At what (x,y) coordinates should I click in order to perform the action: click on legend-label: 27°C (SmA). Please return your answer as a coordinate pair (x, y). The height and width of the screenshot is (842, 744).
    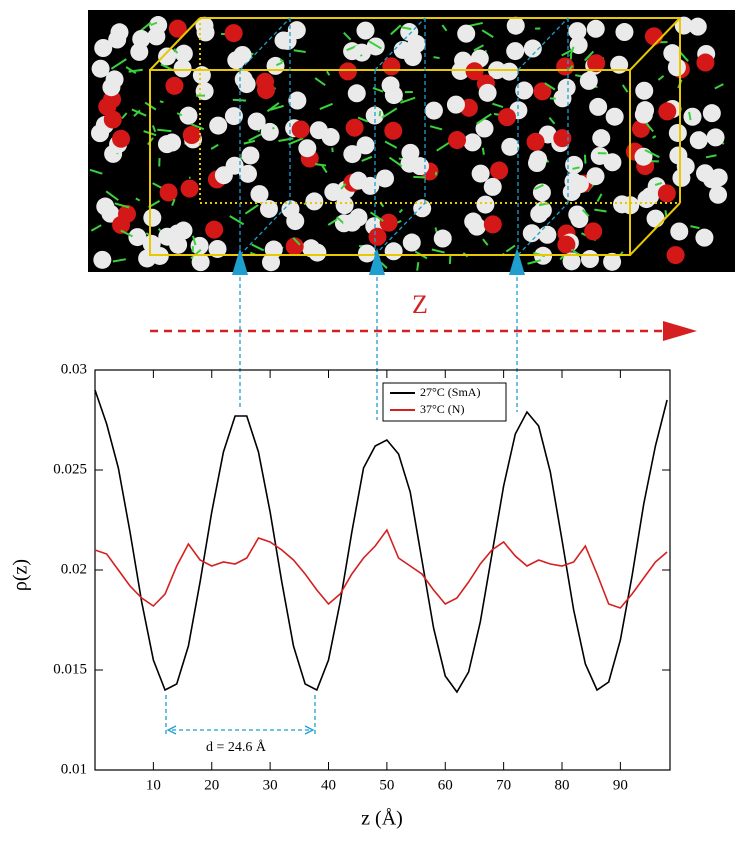
    Looking at the image, I should click on (450, 392).